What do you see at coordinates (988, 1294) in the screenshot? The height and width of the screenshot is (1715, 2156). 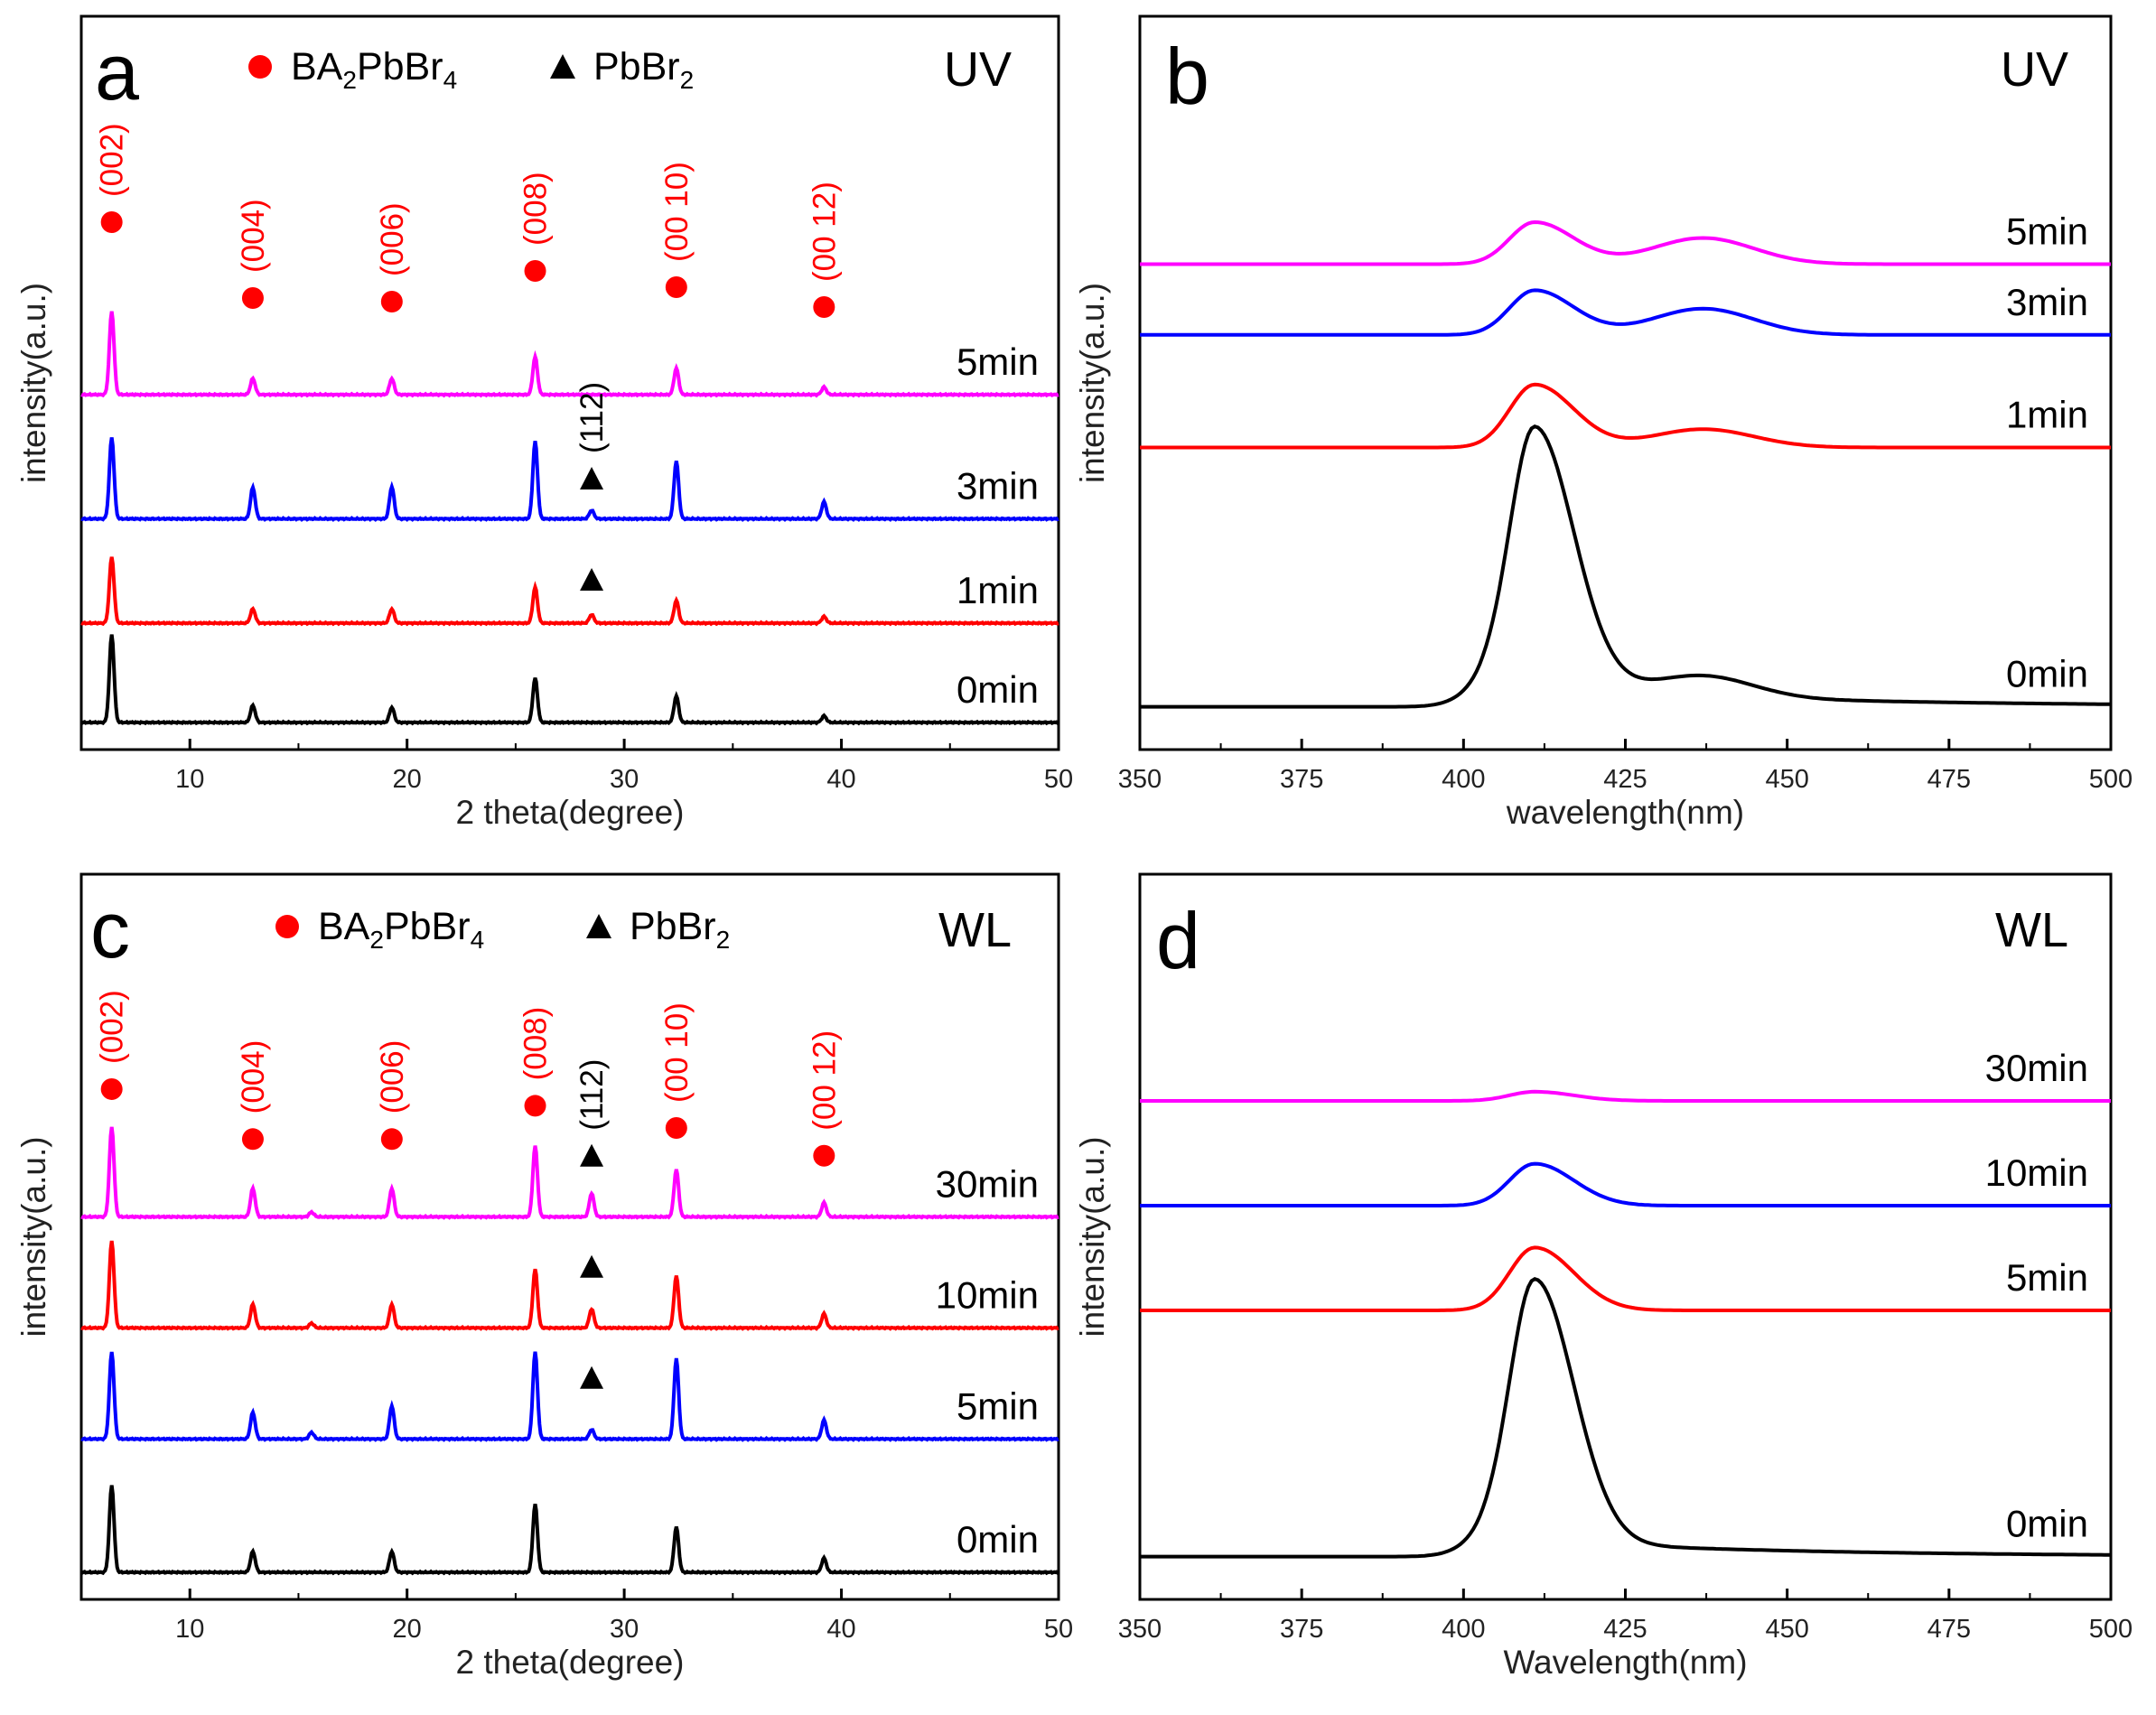 I see `series-label: 10min` at bounding box center [988, 1294].